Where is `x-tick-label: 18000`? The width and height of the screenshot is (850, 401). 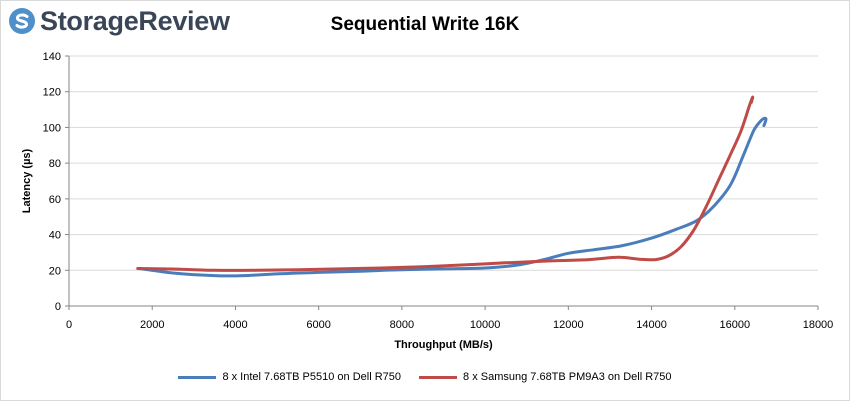
x-tick-label: 18000 is located at coordinates (818, 325).